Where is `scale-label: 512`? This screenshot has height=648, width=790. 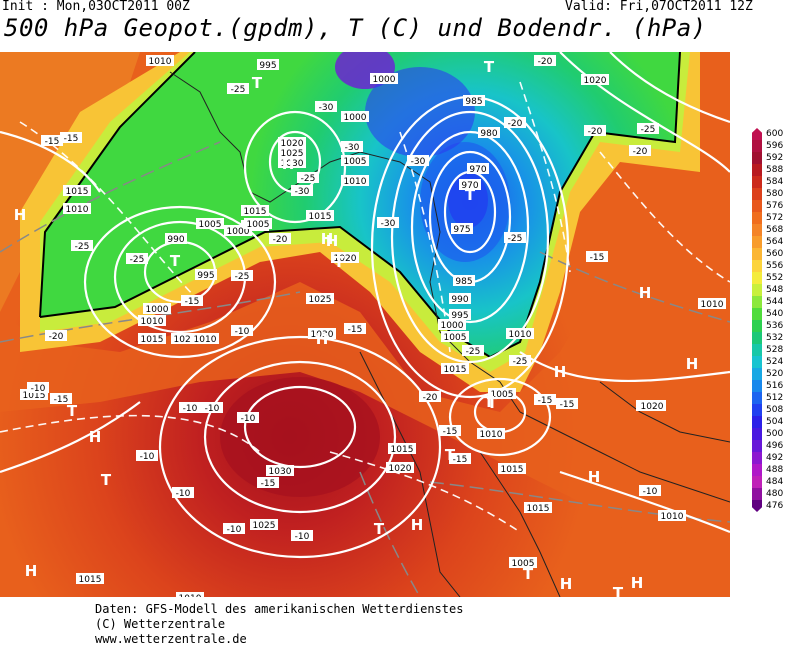 scale-label: 512 is located at coordinates (775, 398).